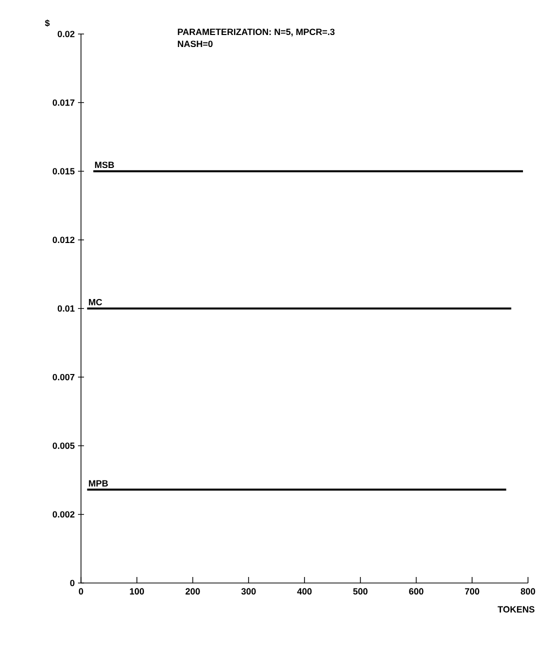  Describe the element at coordinates (416, 591) in the screenshot. I see `x-tick-label: 600` at that location.